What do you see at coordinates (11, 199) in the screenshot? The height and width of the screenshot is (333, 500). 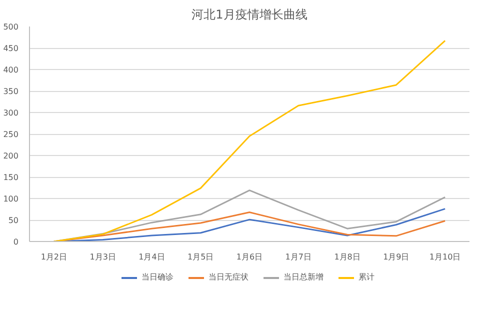 I see `y-tick-label: 100` at bounding box center [11, 199].